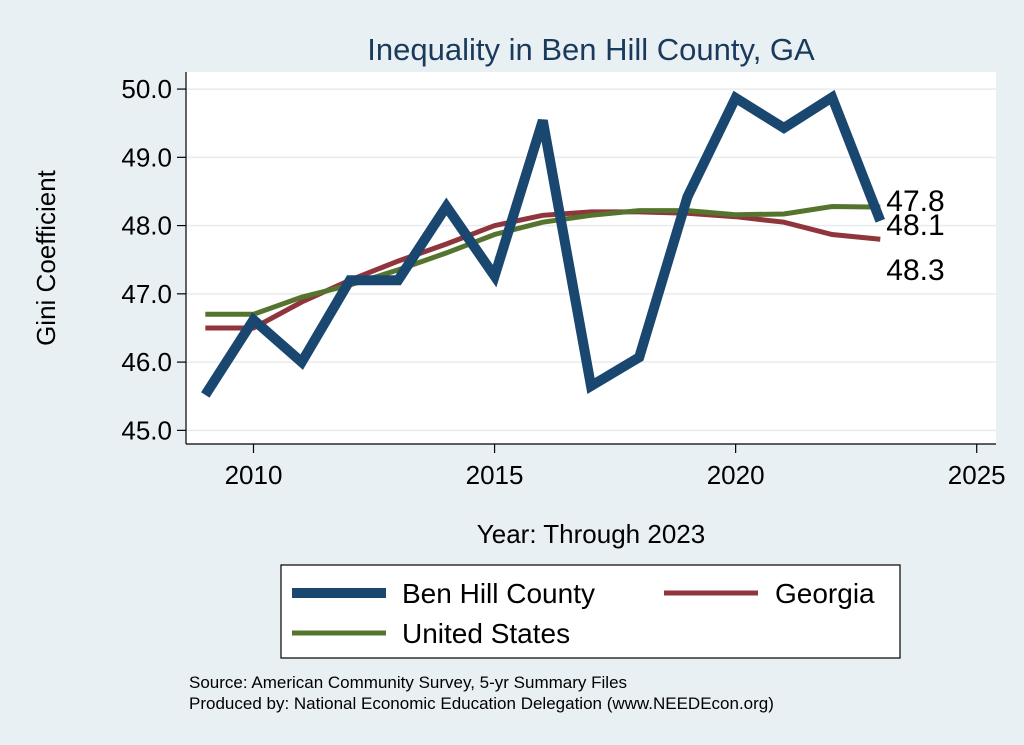  Describe the element at coordinates (977, 475) in the screenshot. I see `x-tick-label: 2025` at that location.